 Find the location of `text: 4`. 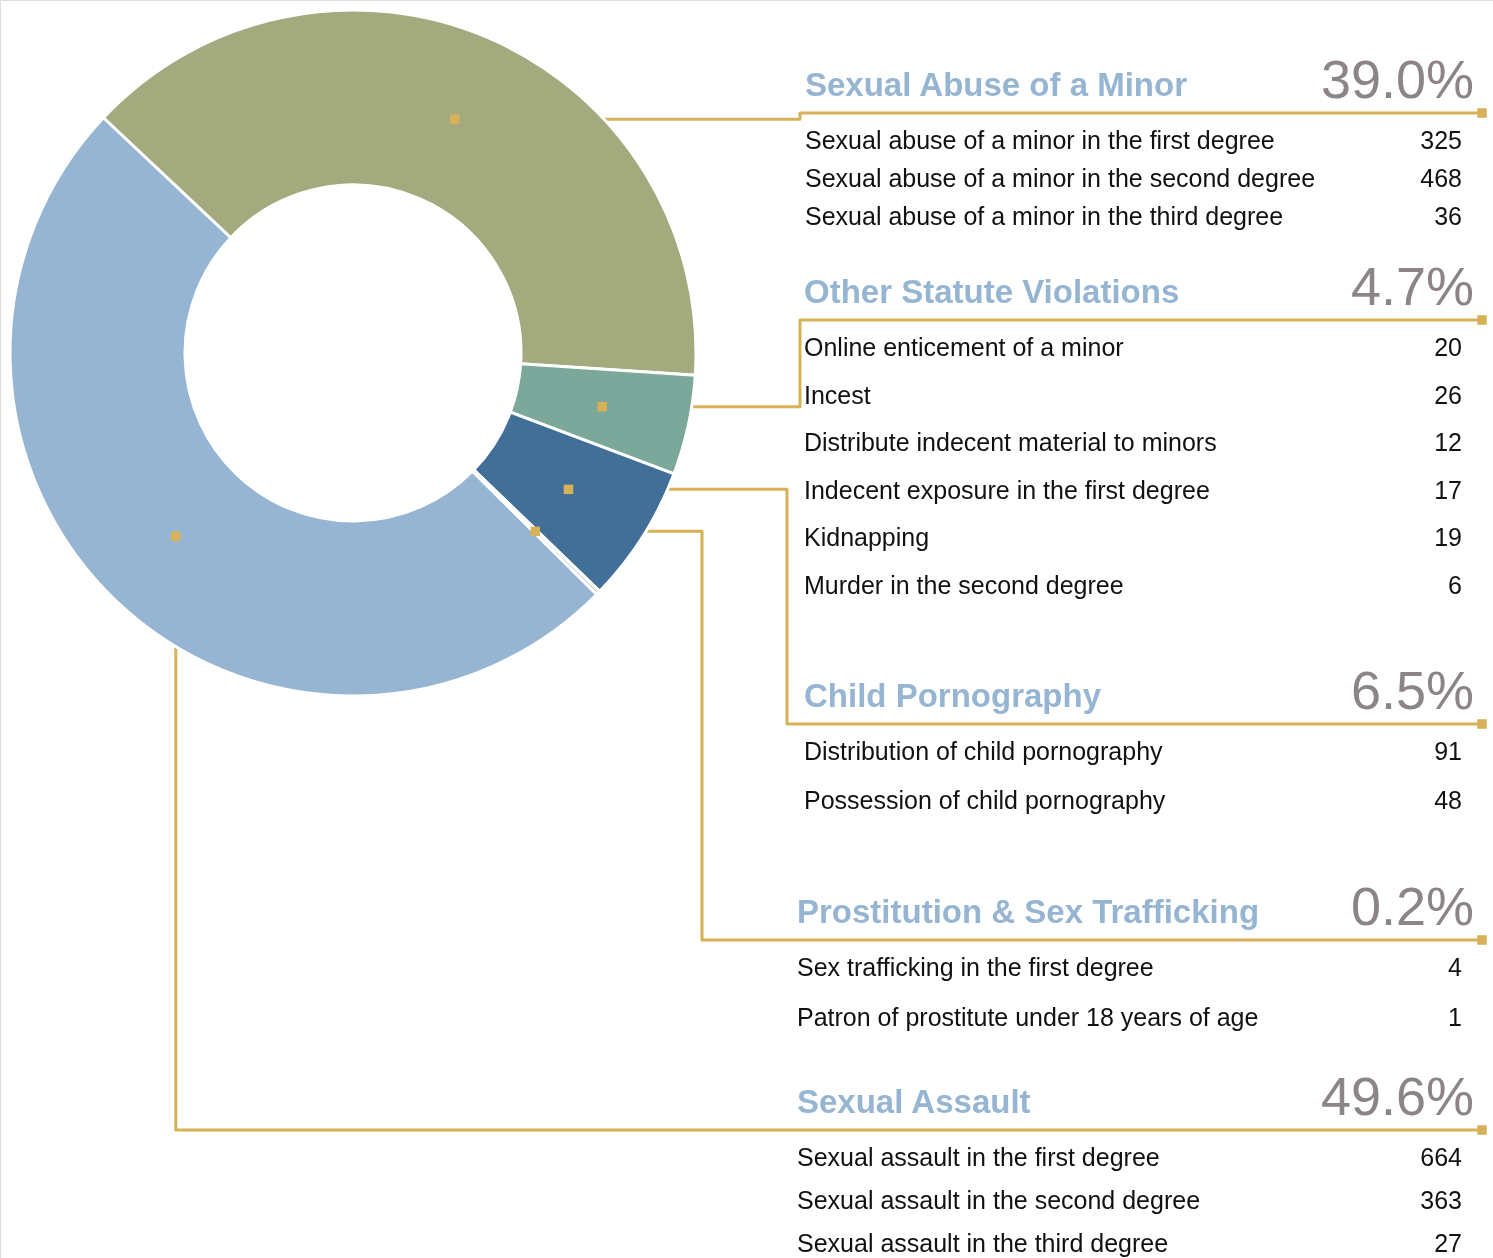

text: 4 is located at coordinates (1455, 967).